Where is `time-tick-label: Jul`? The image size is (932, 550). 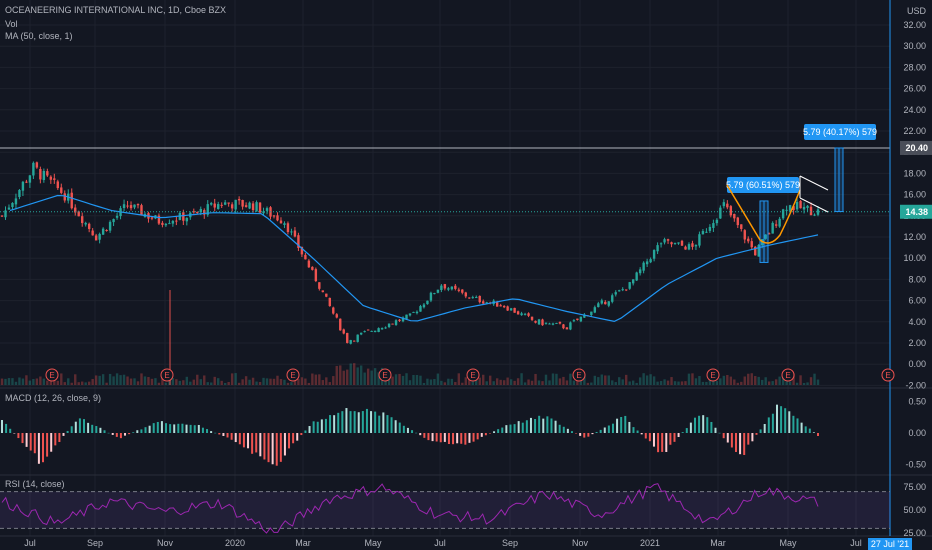 time-tick-label: Jul is located at coordinates (440, 543).